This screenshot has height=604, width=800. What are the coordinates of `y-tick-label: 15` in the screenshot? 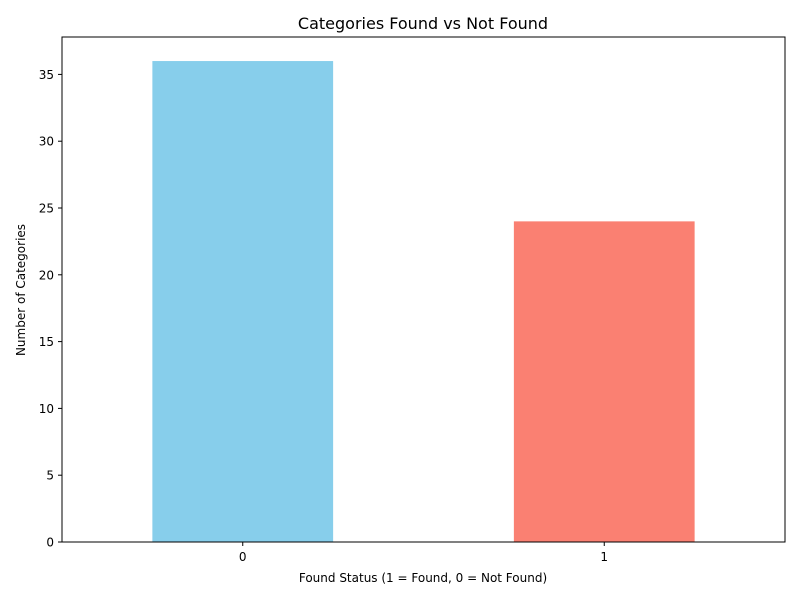 It's located at (46, 342).